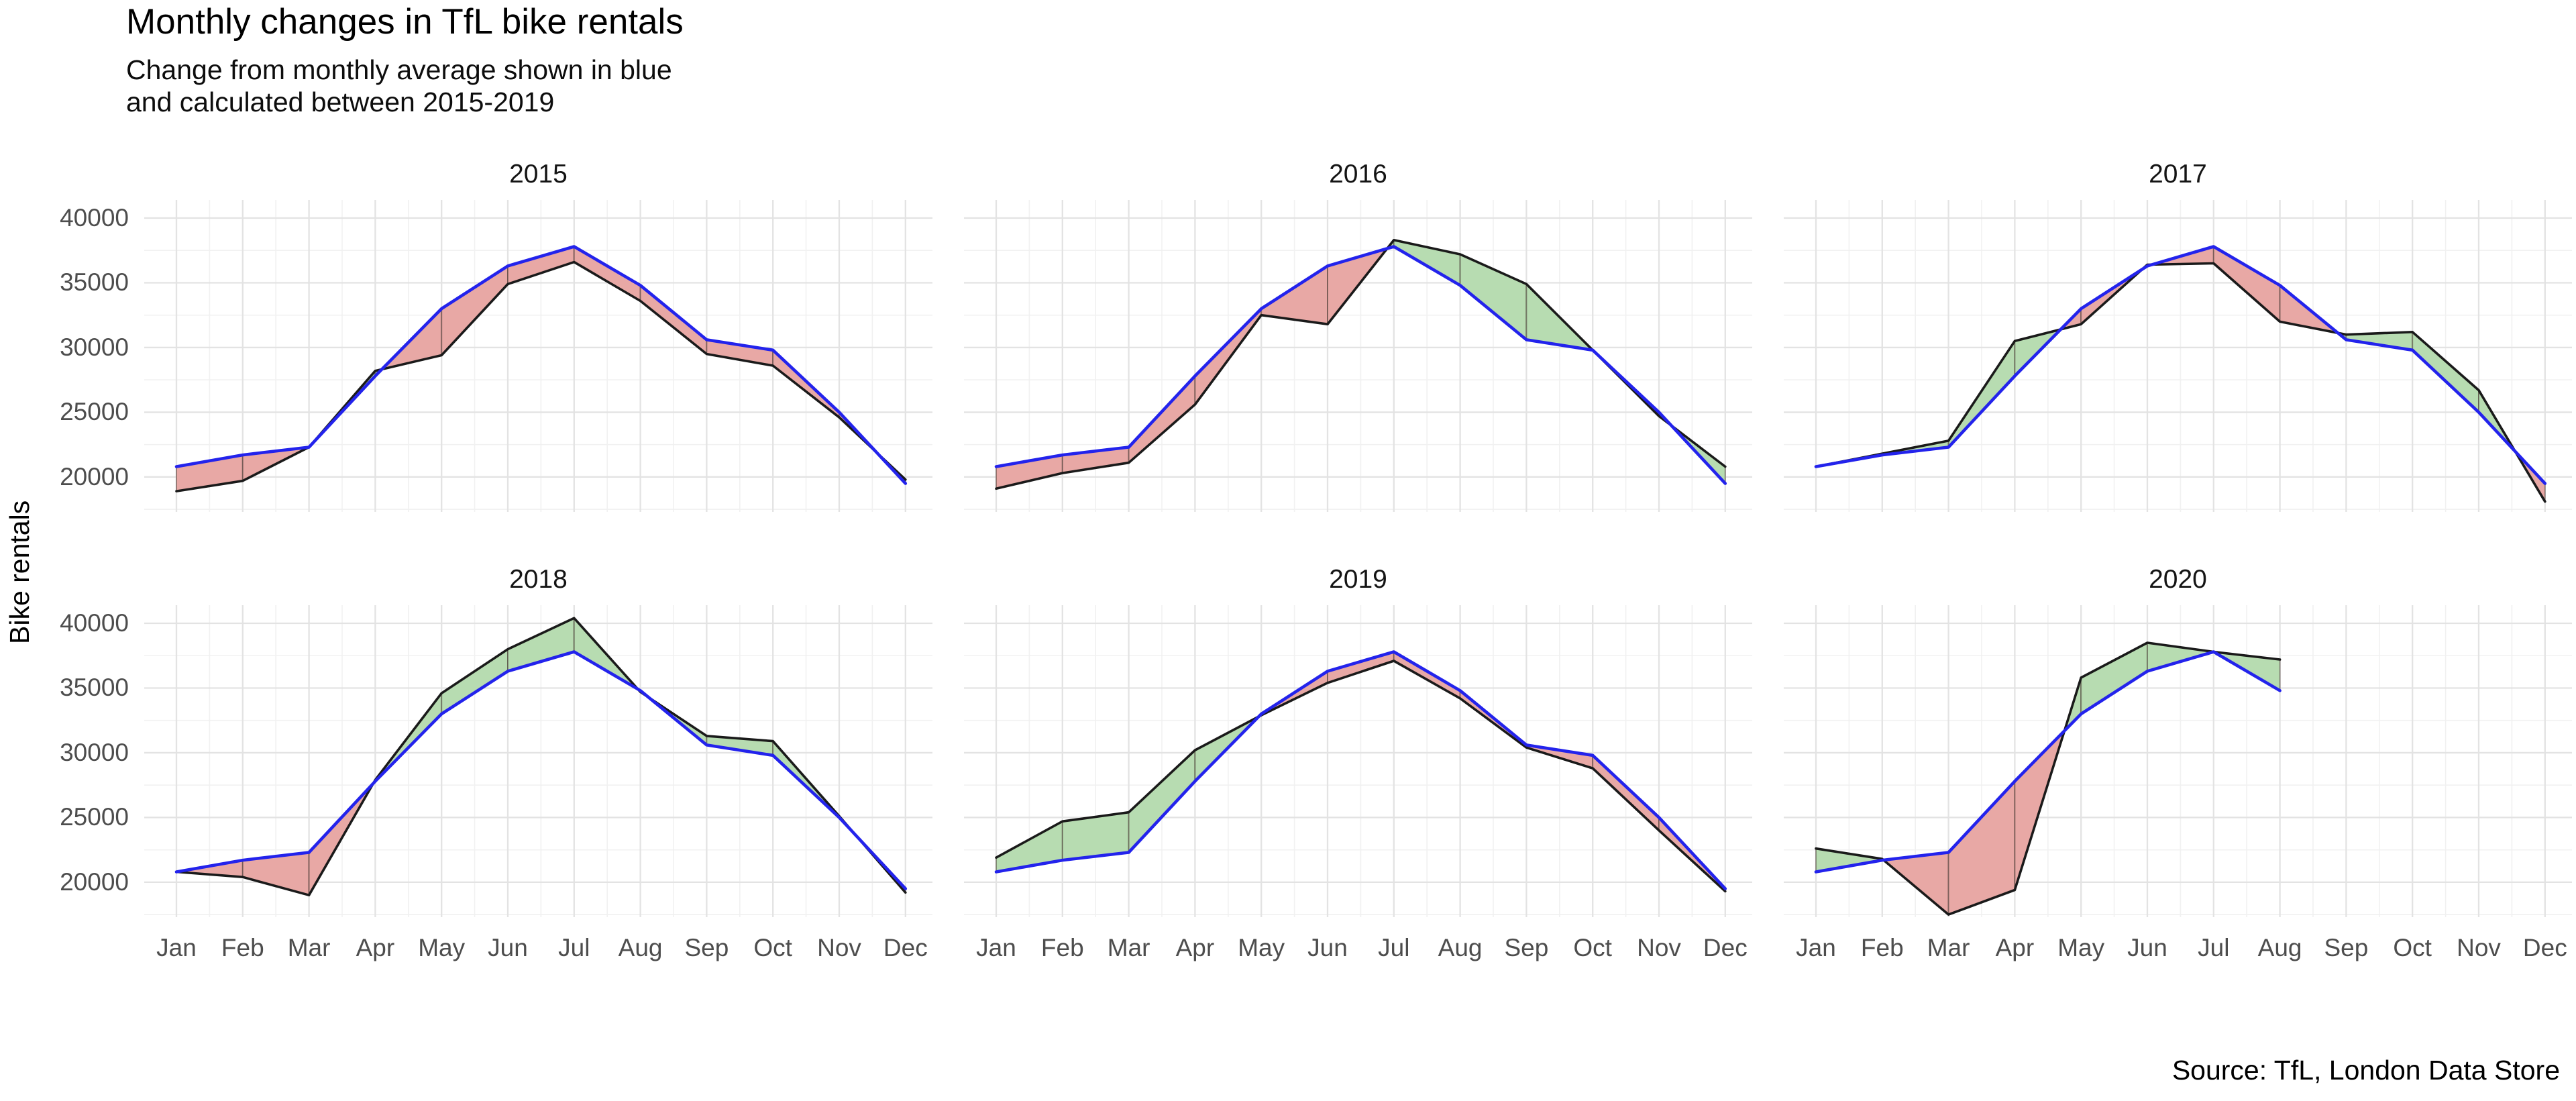  I want to click on facet-title-2018: 2018, so click(538, 579).